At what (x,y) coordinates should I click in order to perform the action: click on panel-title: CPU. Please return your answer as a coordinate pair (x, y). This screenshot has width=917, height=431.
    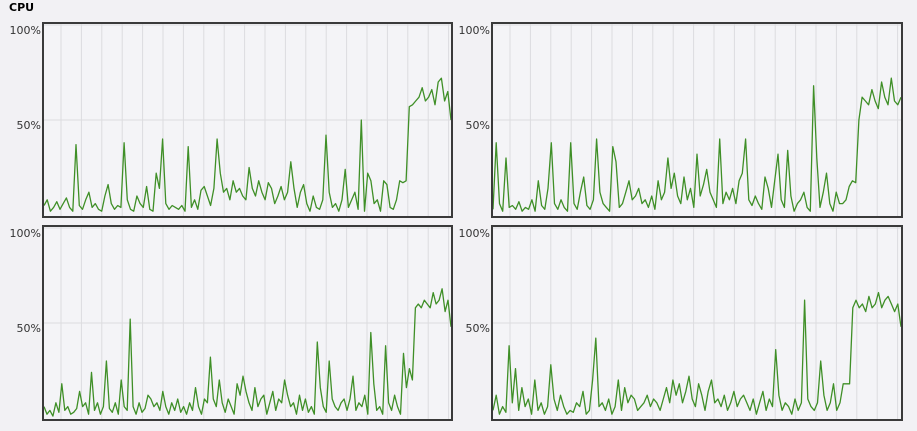
    Looking at the image, I should click on (21, 7).